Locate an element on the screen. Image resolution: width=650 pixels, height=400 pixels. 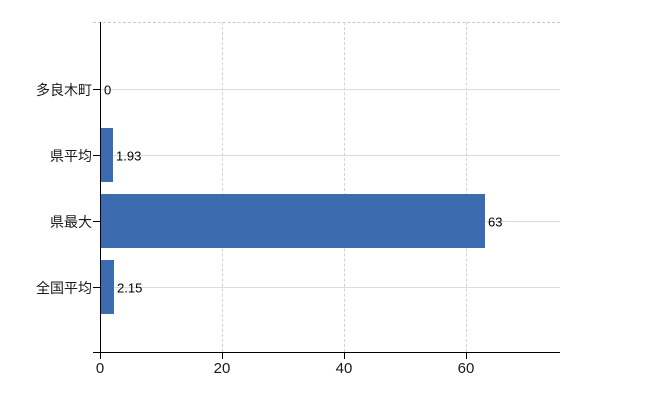
x-tick-label: 20 is located at coordinates (222, 368).